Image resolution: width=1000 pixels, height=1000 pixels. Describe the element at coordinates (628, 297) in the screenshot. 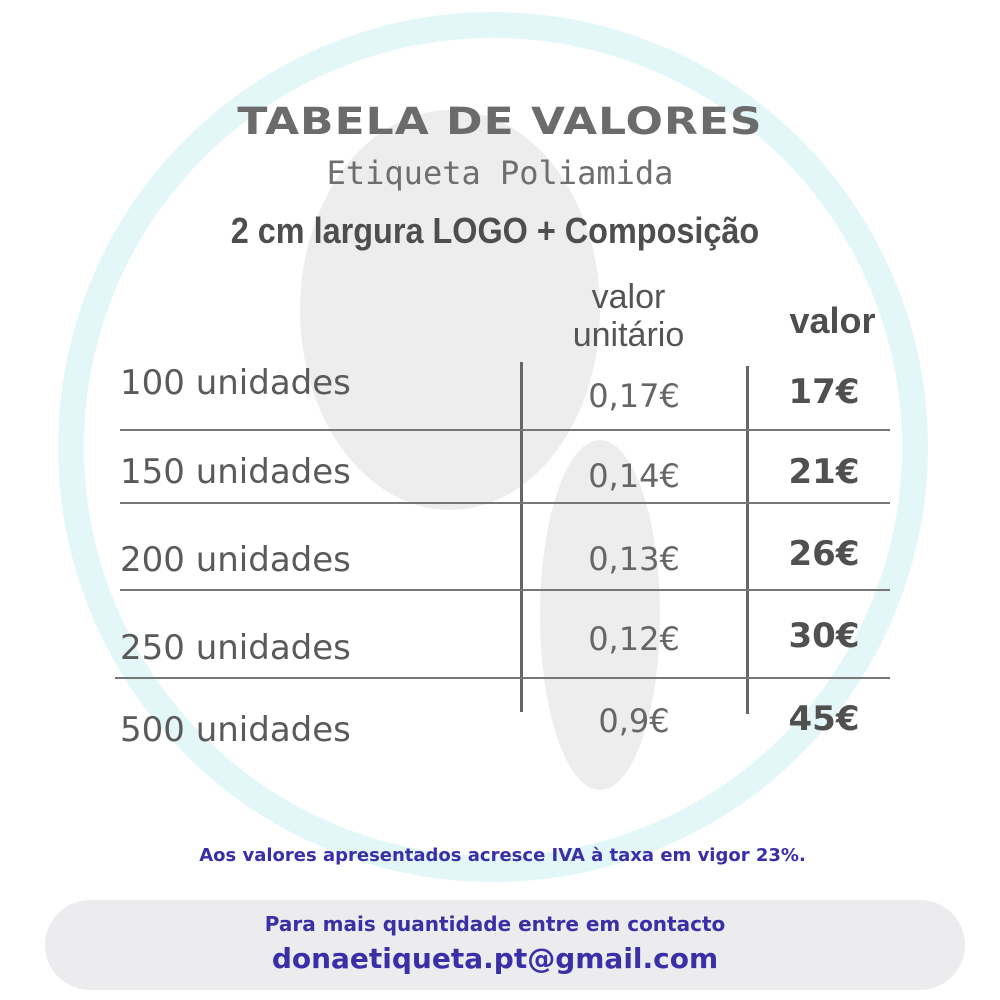

I see `header-unit-line1: valor` at that location.